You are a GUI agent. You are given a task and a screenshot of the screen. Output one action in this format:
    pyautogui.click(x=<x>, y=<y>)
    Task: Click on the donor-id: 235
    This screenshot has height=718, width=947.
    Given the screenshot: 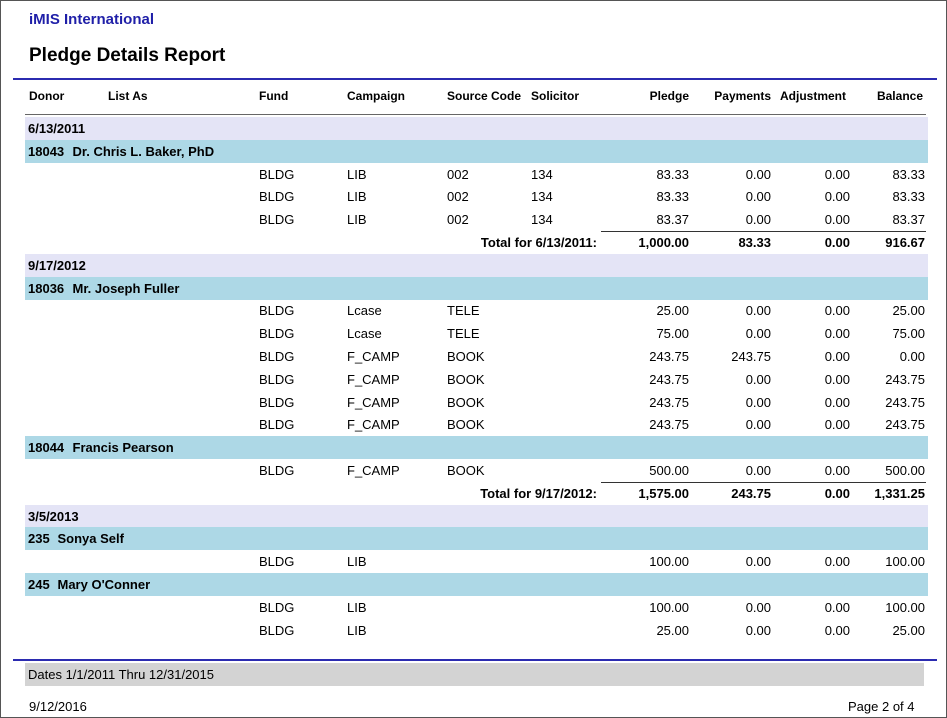 What is the action you would take?
    pyautogui.click(x=39, y=539)
    